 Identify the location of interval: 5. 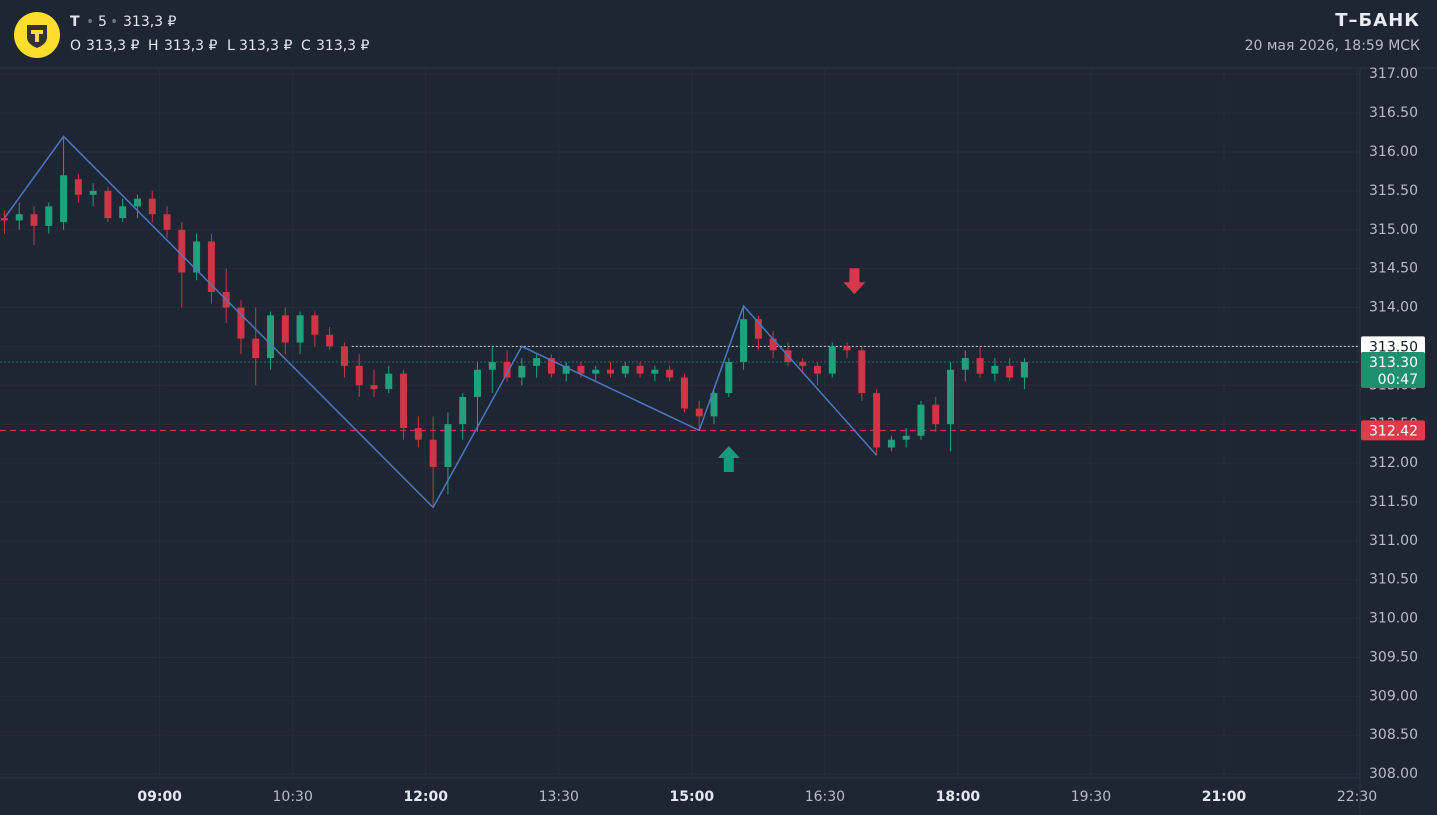
(102, 22).